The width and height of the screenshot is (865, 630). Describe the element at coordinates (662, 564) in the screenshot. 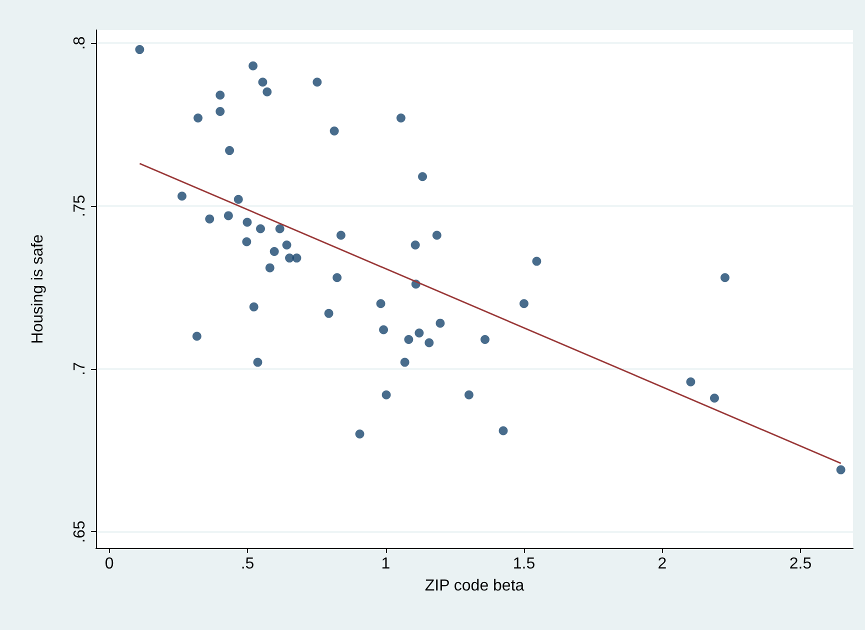

I see `x-tick-label: 2` at that location.